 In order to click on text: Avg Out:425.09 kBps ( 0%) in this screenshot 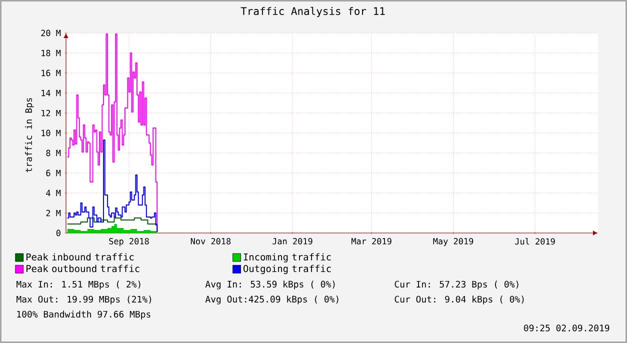, I will do `click(271, 300)`.